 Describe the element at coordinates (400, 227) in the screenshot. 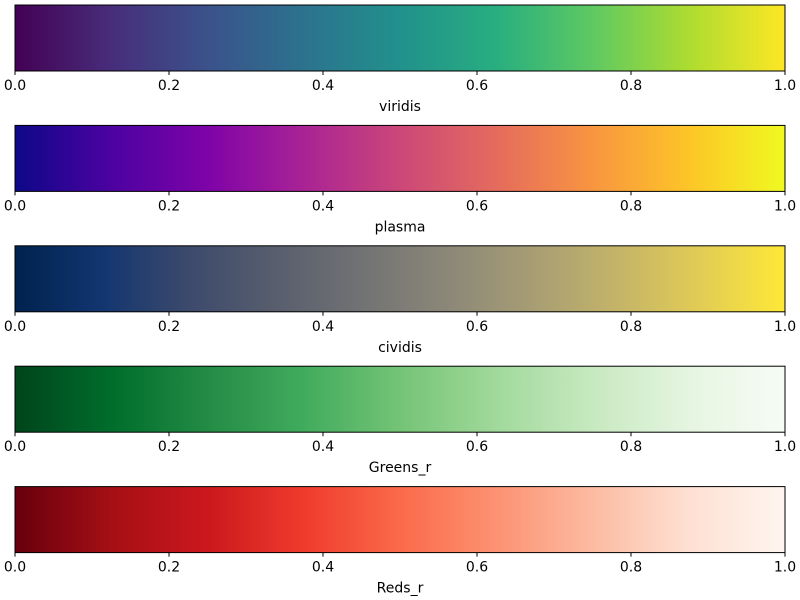

I see `x-axis-label: plasma` at that location.